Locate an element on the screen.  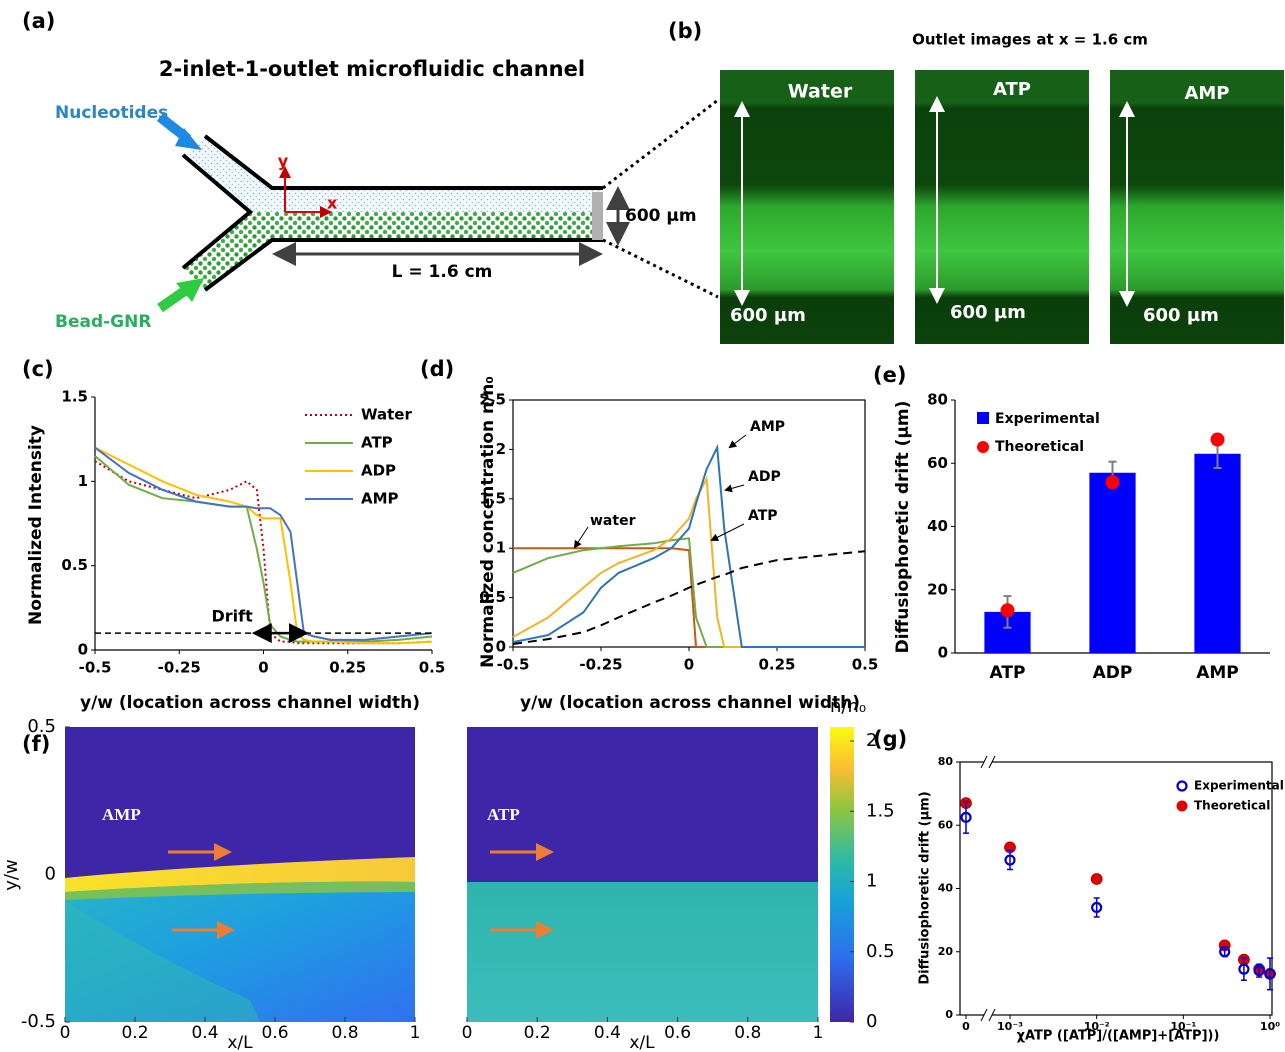
inlet-label: Bead-GNR is located at coordinates (103, 322).